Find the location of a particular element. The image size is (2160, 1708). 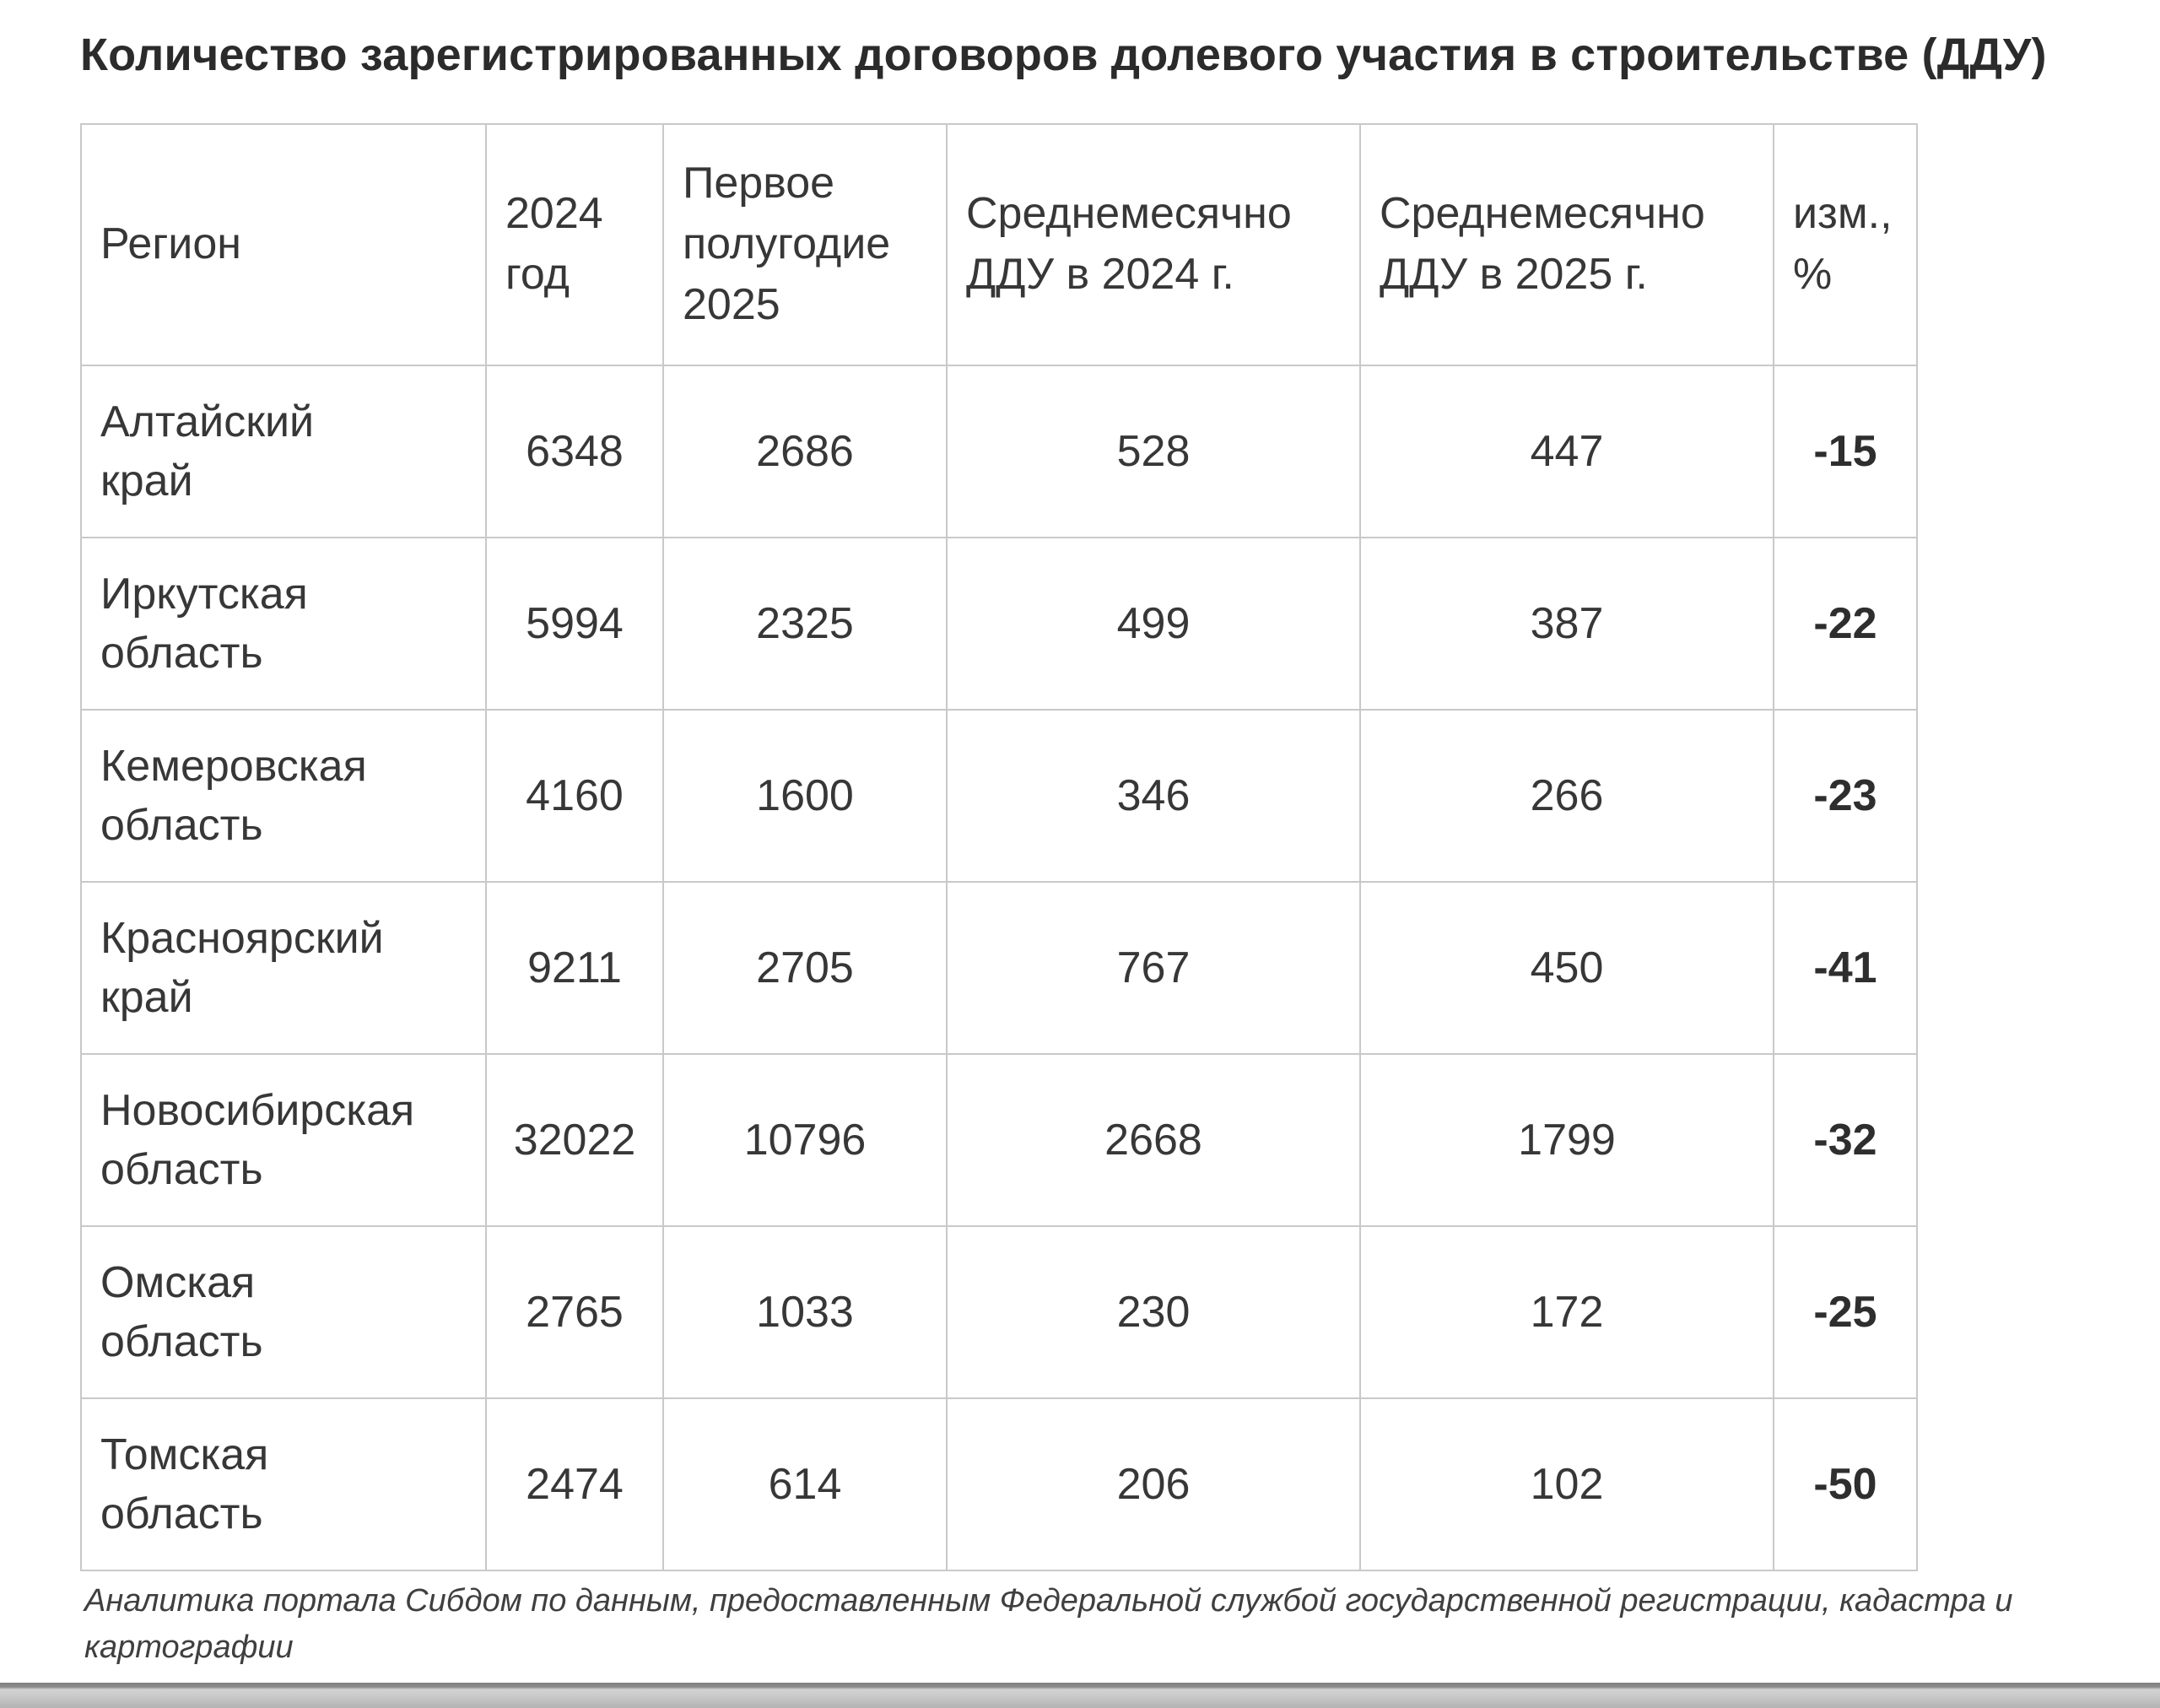

value-cell: 614 is located at coordinates (805, 1484).